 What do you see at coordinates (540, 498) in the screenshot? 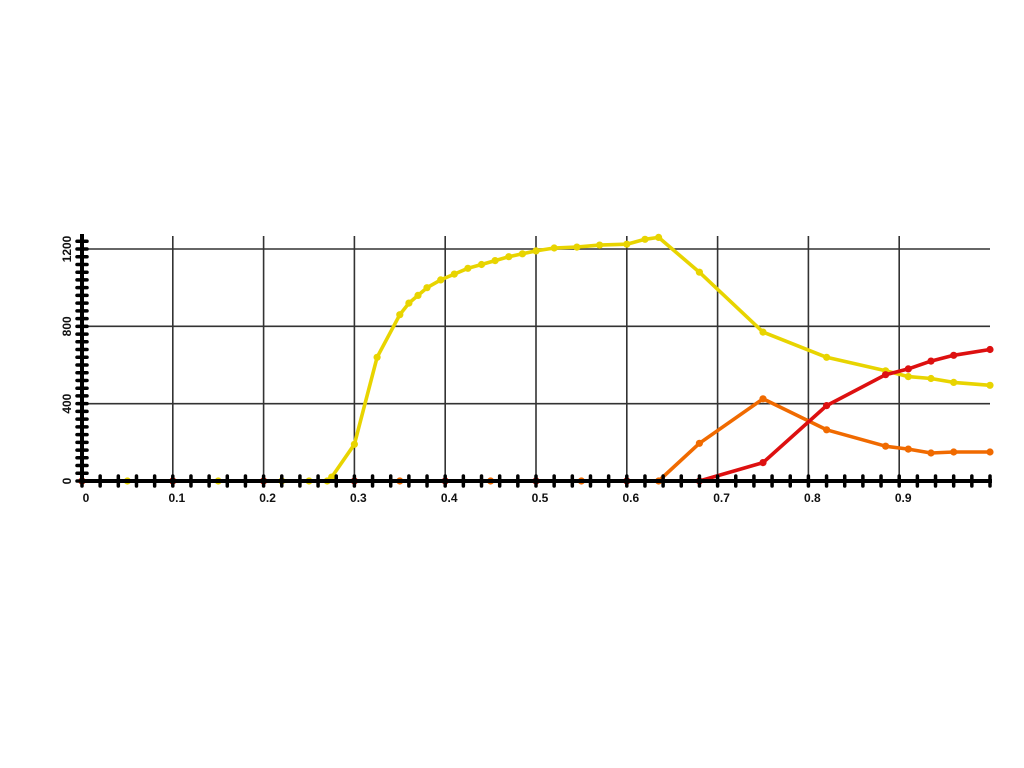
I see `x-tick-label: 0.5` at bounding box center [540, 498].